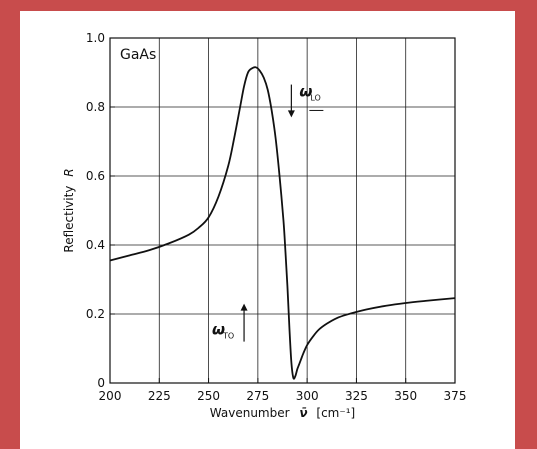 The height and width of the screenshot is (449, 537). Describe the element at coordinates (110, 396) in the screenshot. I see `x-tick-label: 200` at that location.